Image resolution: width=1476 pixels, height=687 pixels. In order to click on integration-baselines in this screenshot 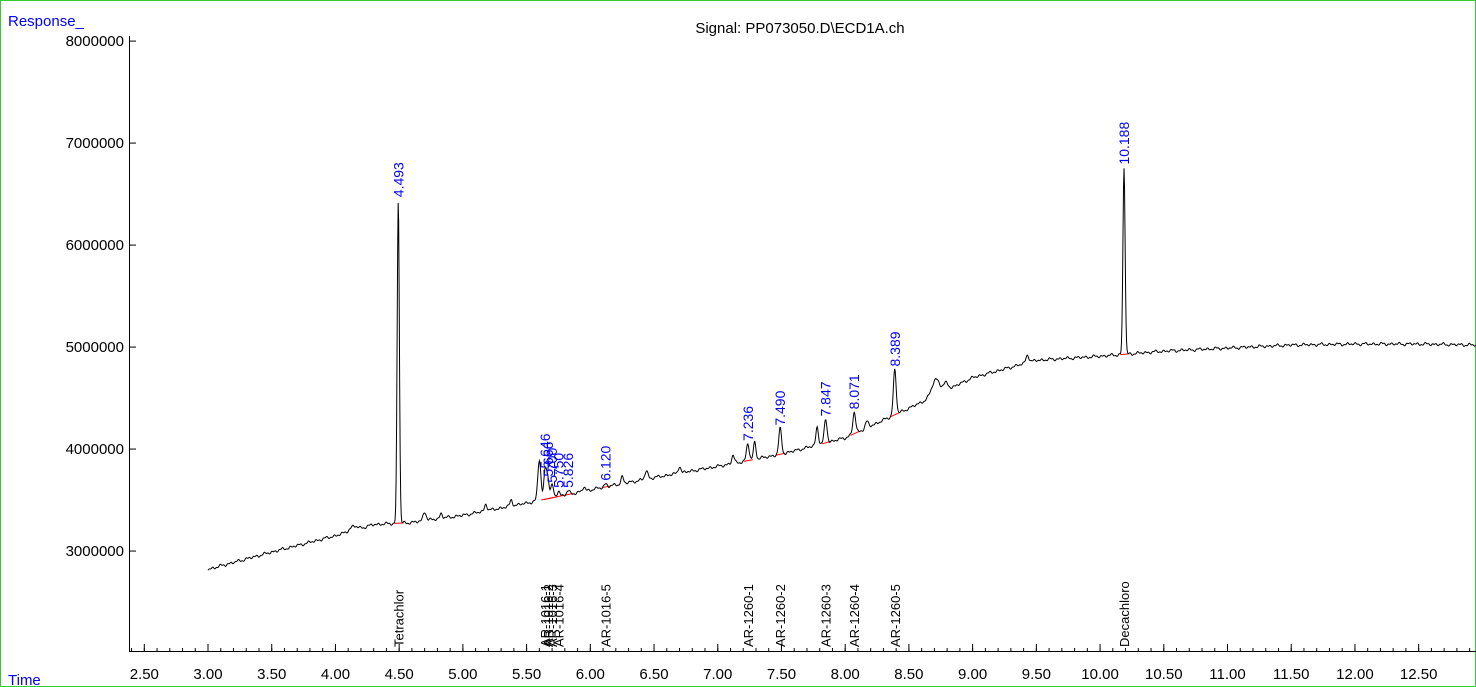, I will do `click(762, 438)`.